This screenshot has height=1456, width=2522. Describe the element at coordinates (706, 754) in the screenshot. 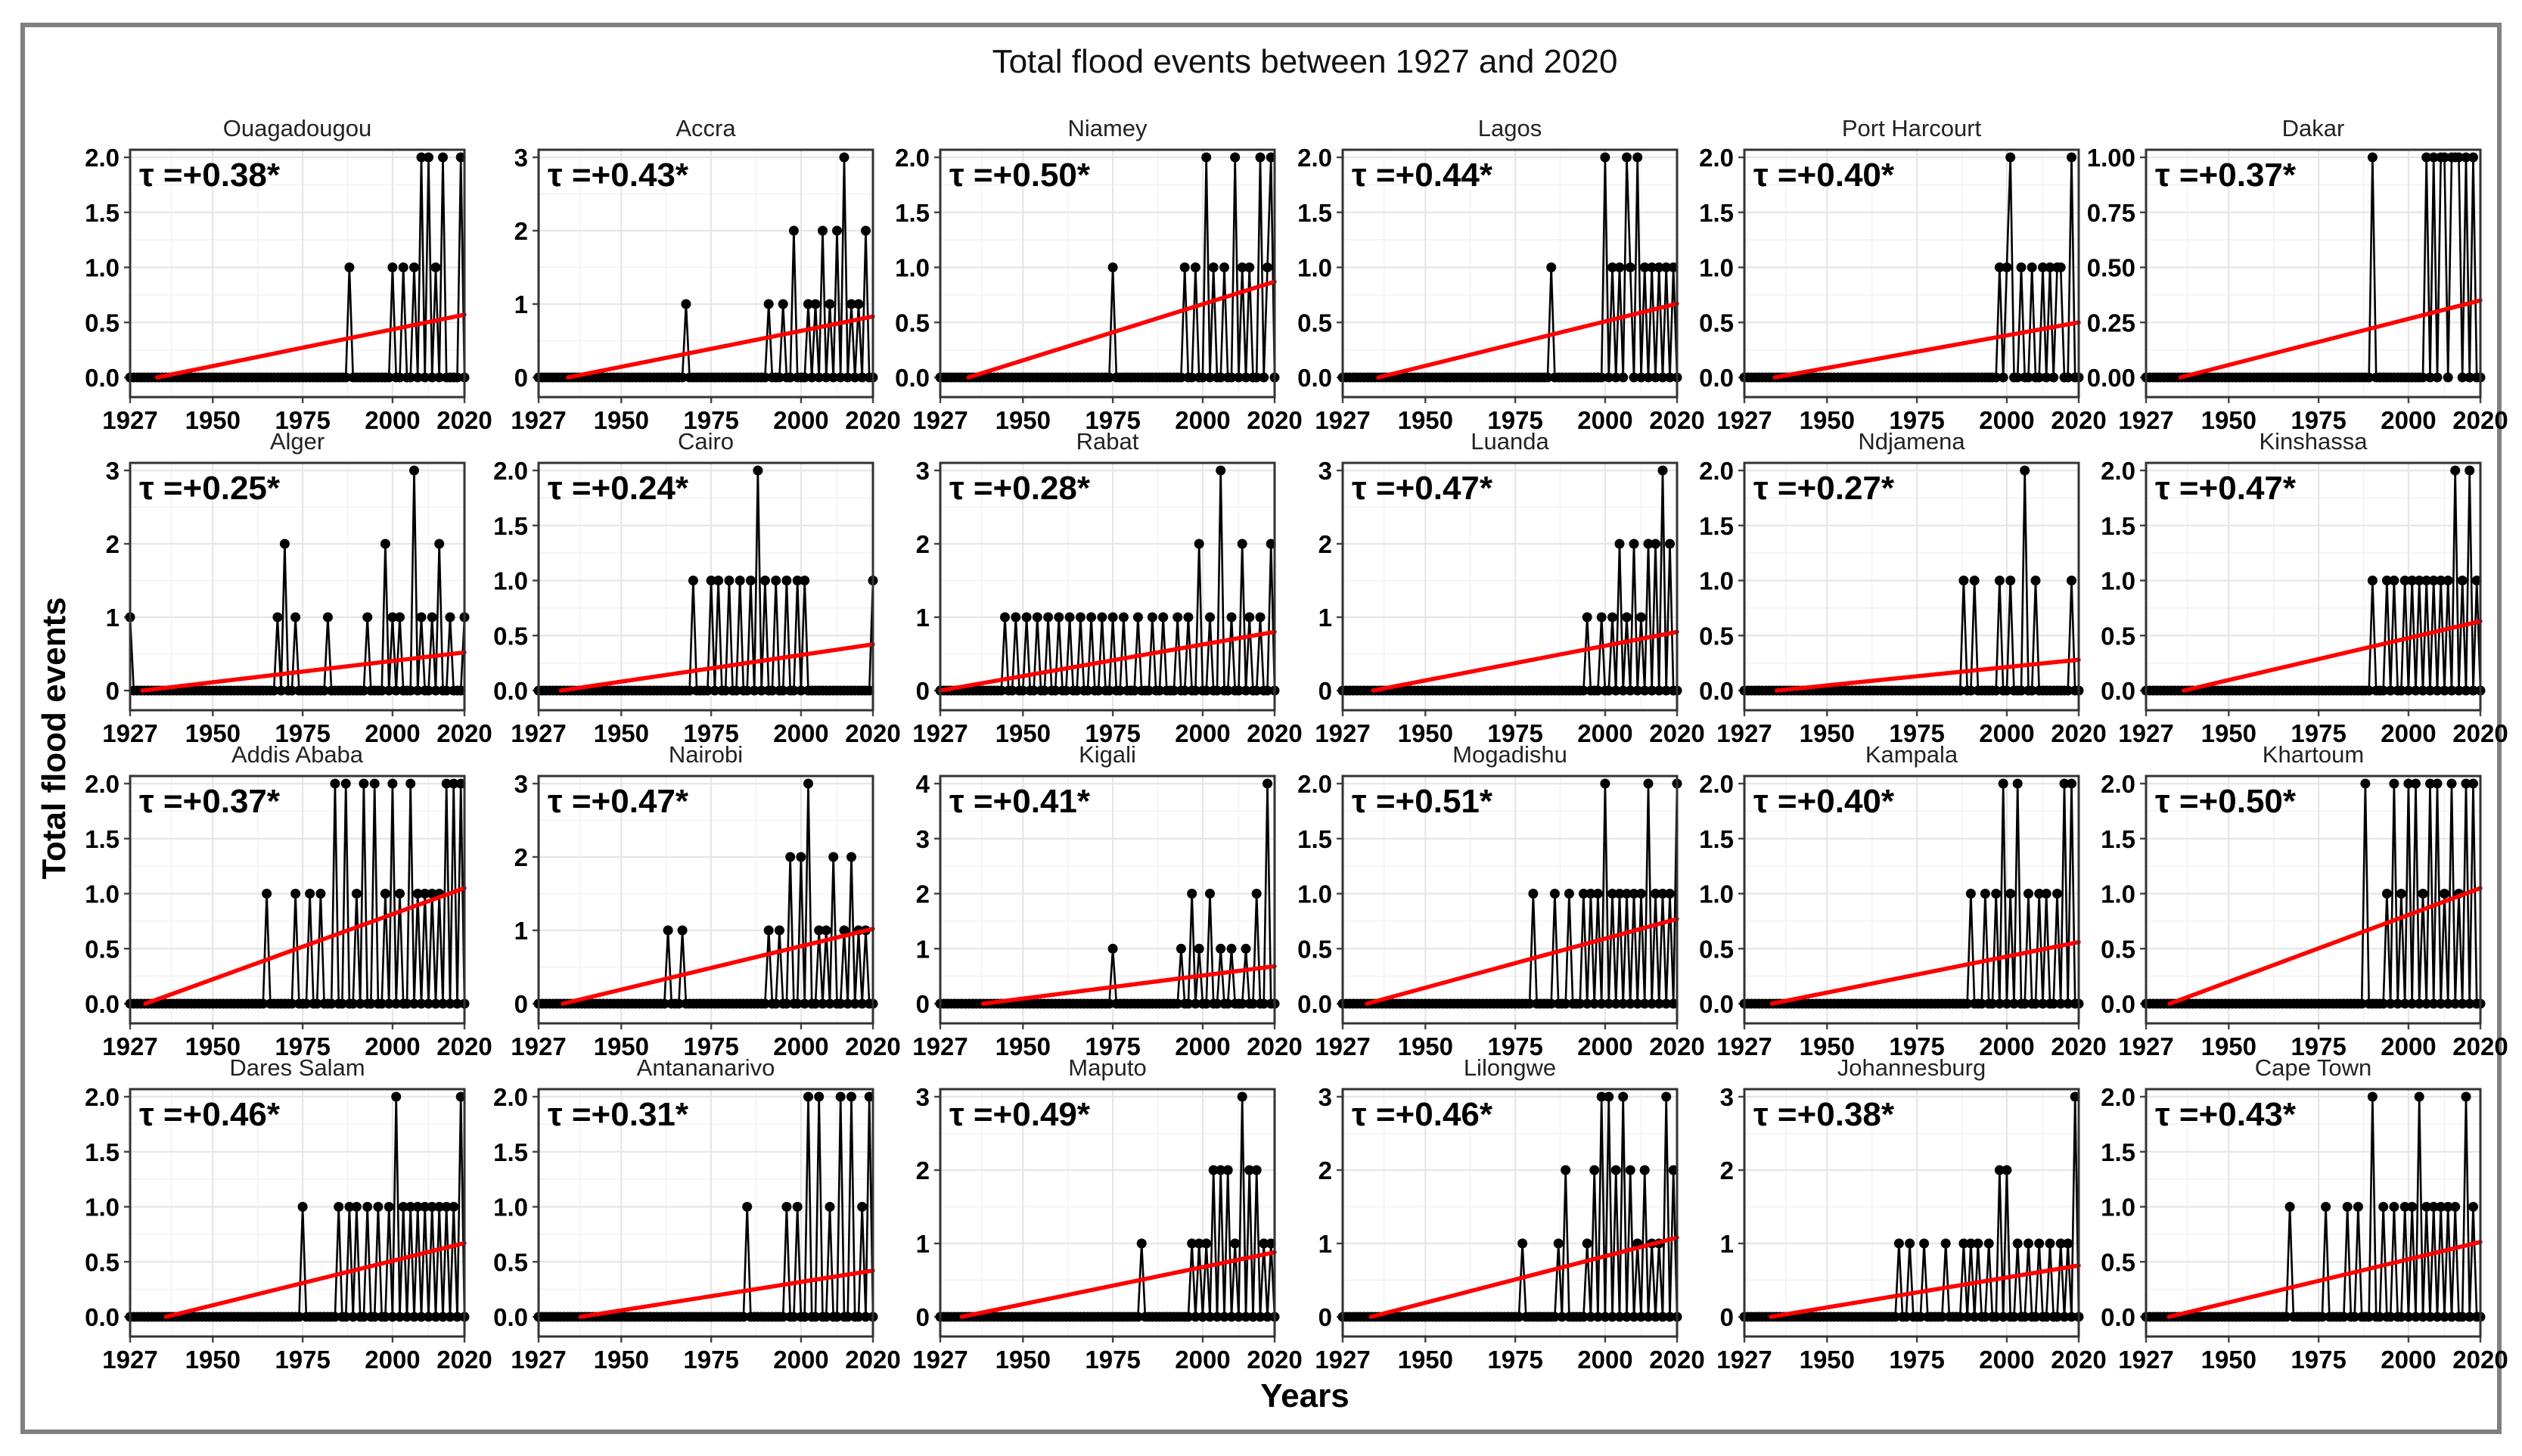

I see `panel-title: Nairobi` at that location.